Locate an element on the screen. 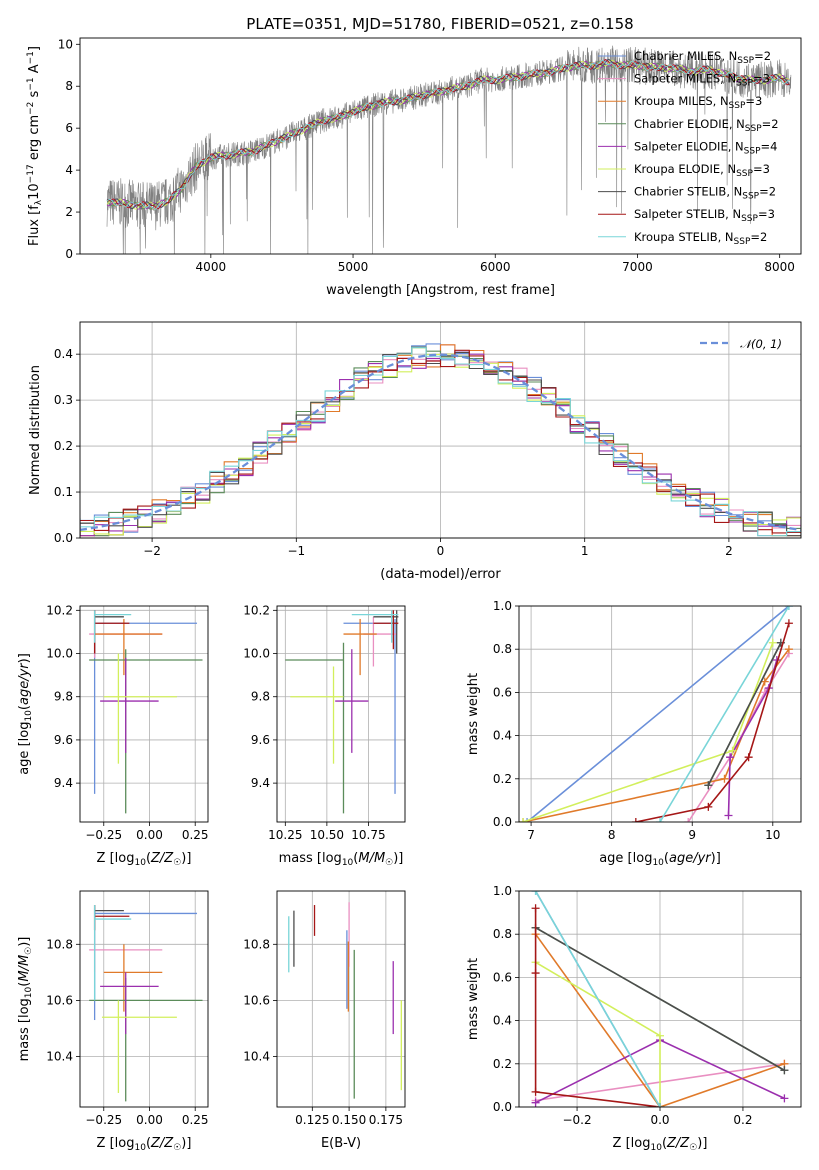 The height and width of the screenshot is (1170, 819). spectrum-ylabel-part: s is located at coordinates (34, 95).